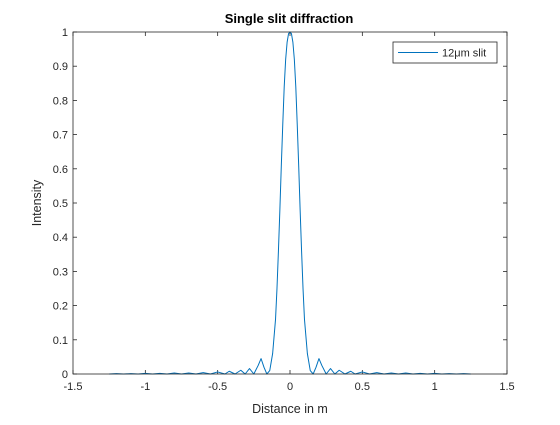 The width and height of the screenshot is (560, 425). Describe the element at coordinates (60, 307) in the screenshot. I see `y-tick-label: 0.2` at that location.